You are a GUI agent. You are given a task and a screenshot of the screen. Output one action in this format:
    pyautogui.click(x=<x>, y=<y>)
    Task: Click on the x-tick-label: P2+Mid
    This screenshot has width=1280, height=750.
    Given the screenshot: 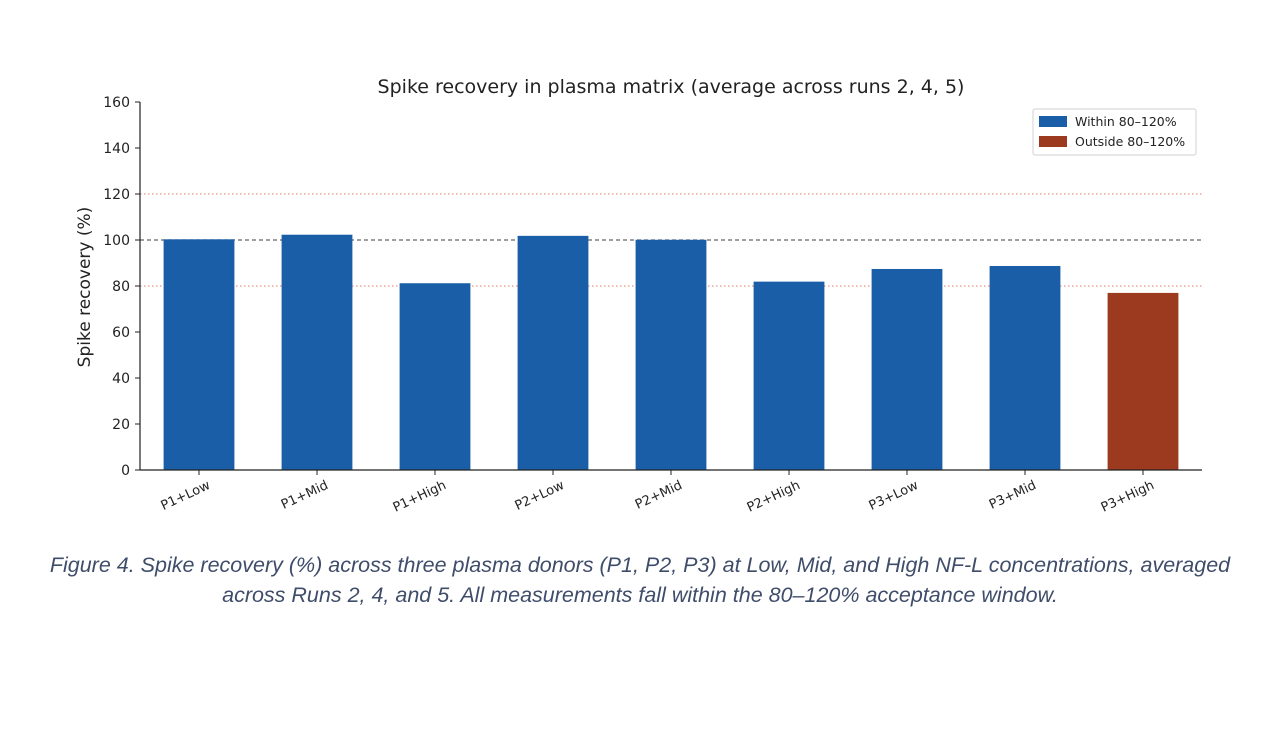 What is the action you would take?
    pyautogui.click(x=659, y=495)
    